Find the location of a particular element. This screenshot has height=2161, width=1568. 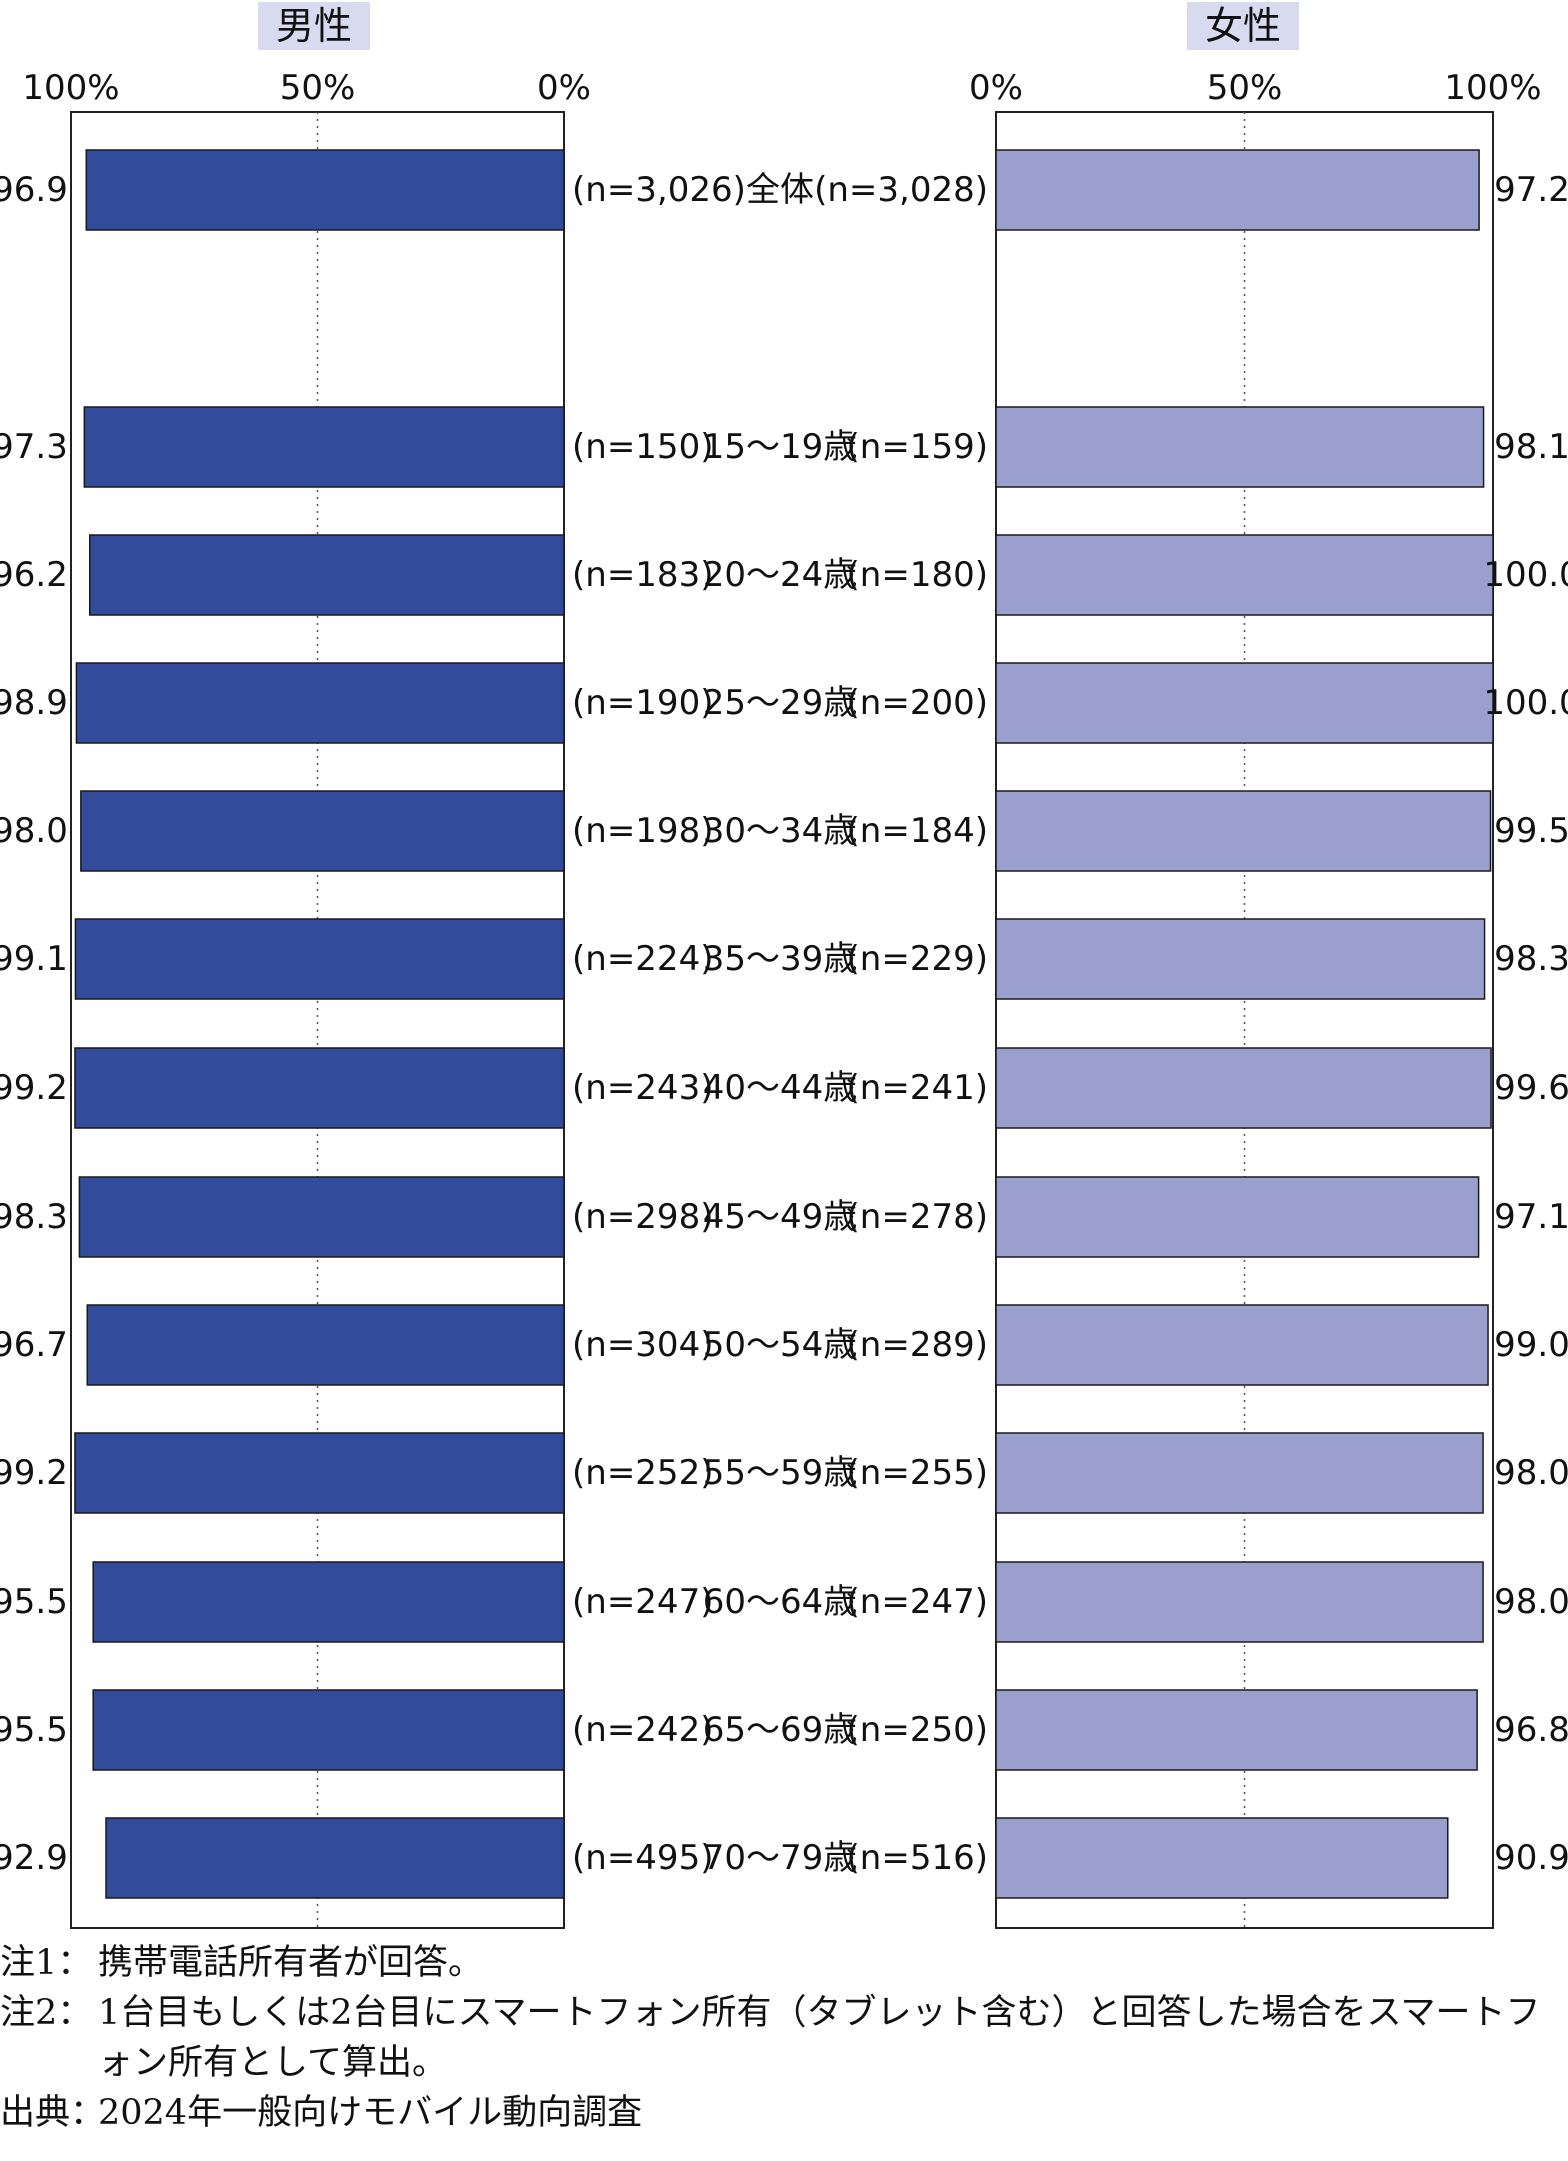

male-sample-size-label: (n=243) is located at coordinates (642, 1088).